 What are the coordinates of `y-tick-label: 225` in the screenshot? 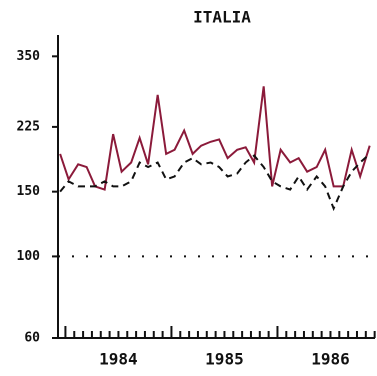 It's located at (28, 126).